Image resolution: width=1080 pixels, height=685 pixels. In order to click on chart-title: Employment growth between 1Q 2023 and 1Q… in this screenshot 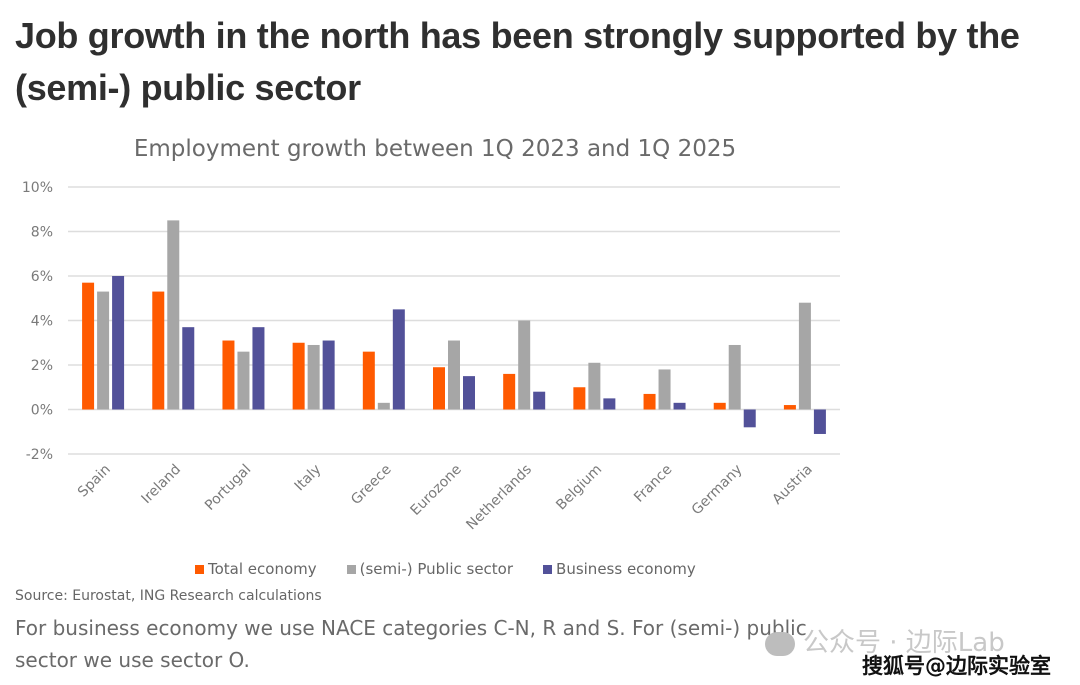, I will do `click(435, 149)`.